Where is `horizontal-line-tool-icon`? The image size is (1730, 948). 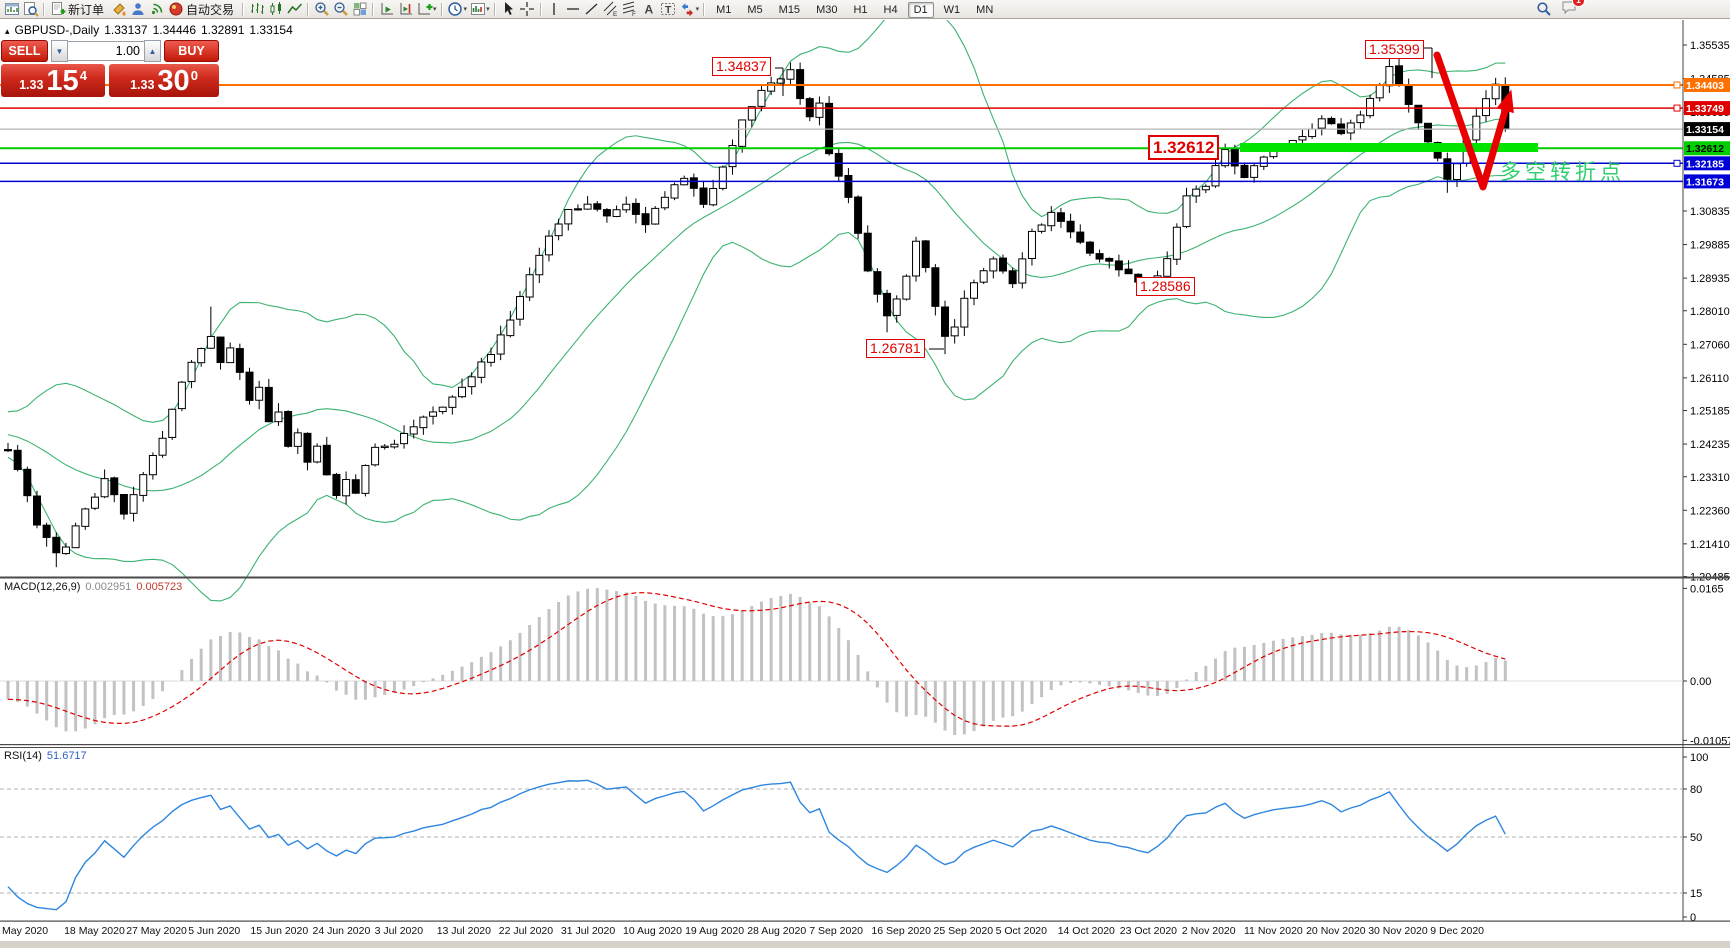
horizontal-line-tool-icon is located at coordinates (573, 9).